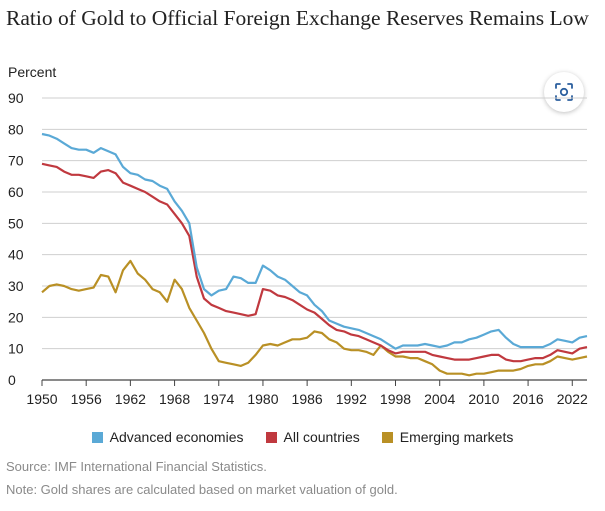  I want to click on x-tick-label: 2004, so click(439, 399).